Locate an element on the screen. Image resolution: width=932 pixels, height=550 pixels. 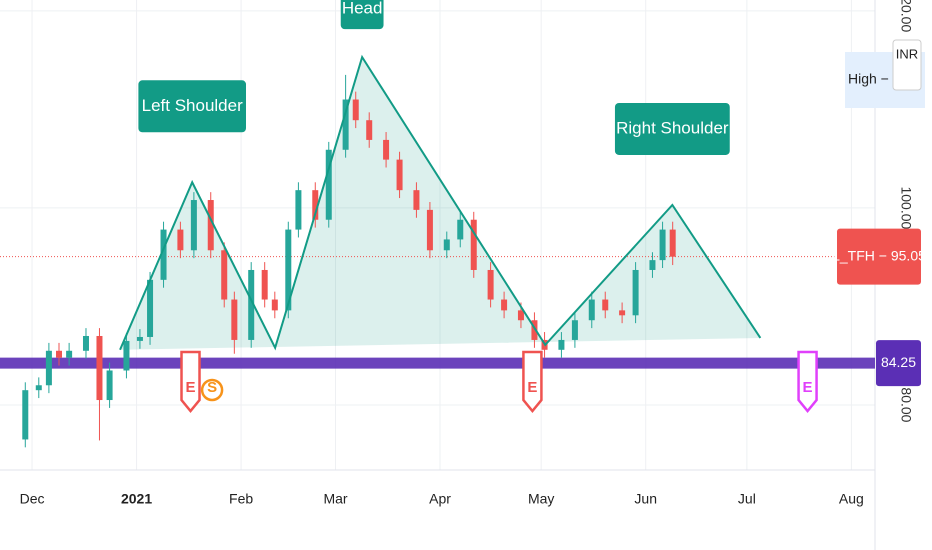
annotation-text: Head is located at coordinates (362, 9).